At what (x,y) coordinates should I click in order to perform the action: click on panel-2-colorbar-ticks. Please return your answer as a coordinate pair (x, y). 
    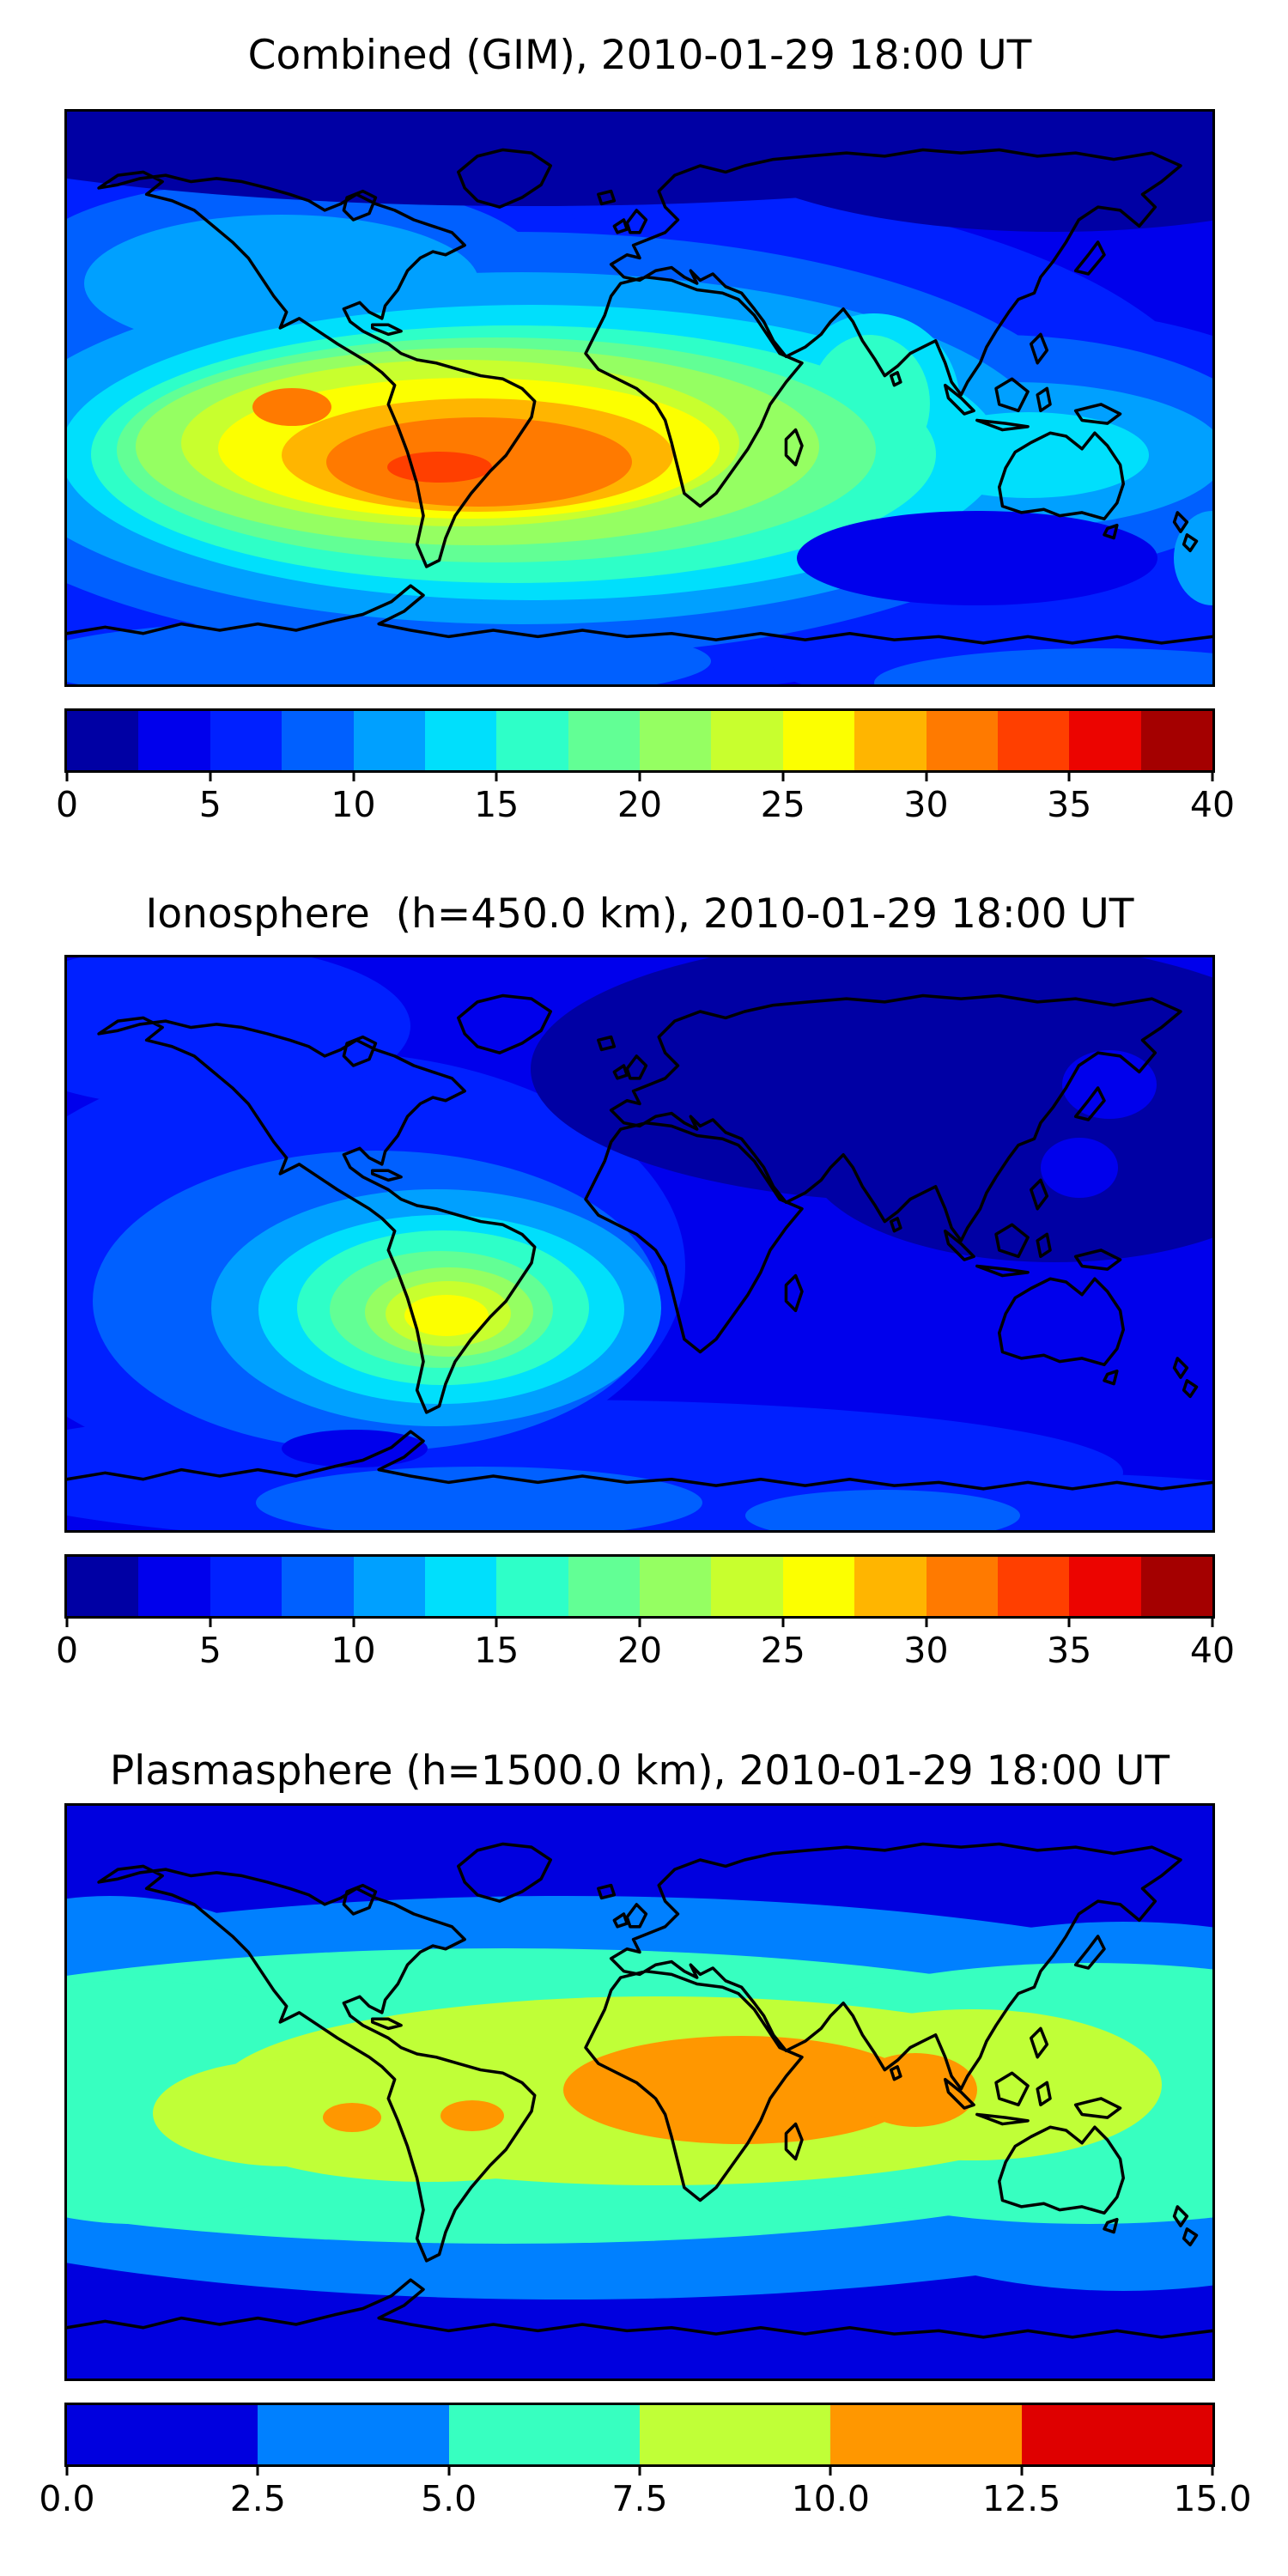
    Looking at the image, I should click on (640, 1622).